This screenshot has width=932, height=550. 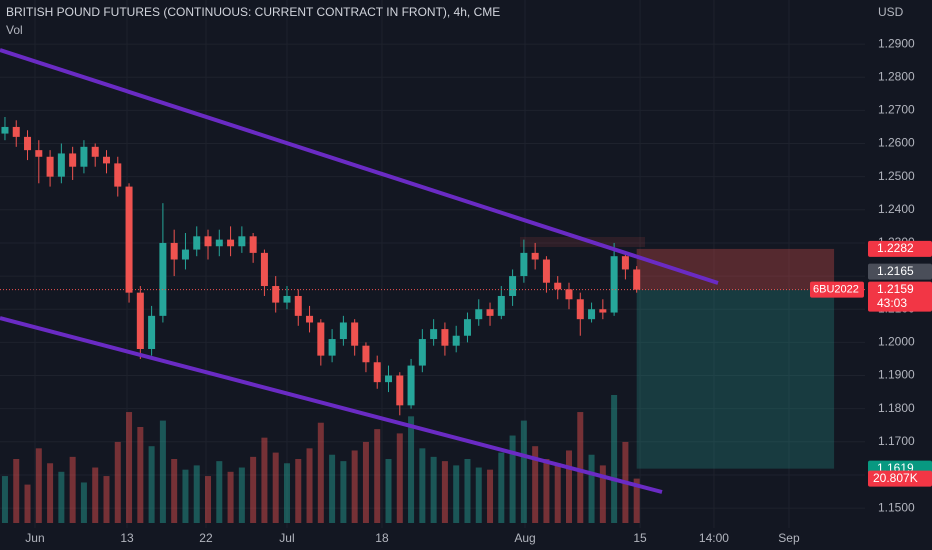 What do you see at coordinates (900, 248) in the screenshot?
I see `stop-label-bg` at bounding box center [900, 248].